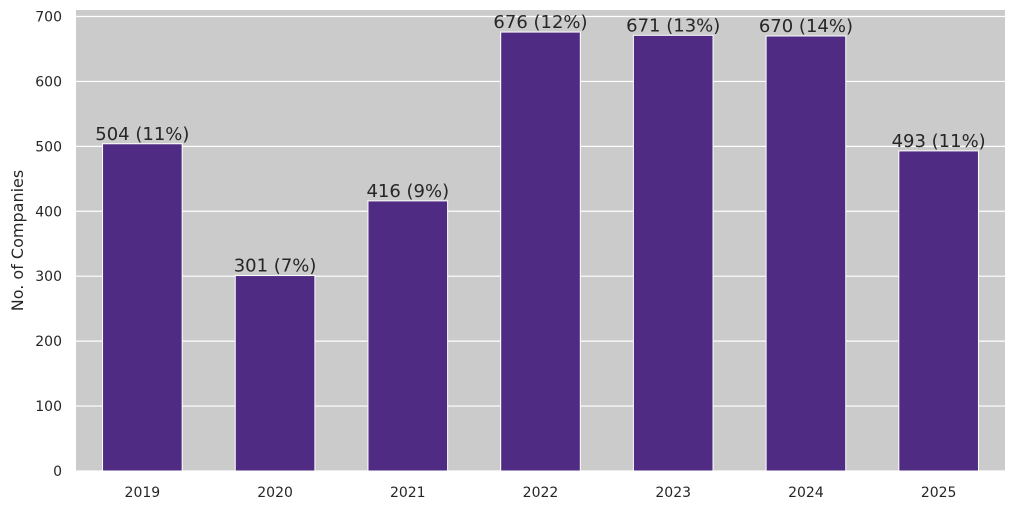 The image size is (1015, 510). I want to click on y-tick-label: 500, so click(48, 147).